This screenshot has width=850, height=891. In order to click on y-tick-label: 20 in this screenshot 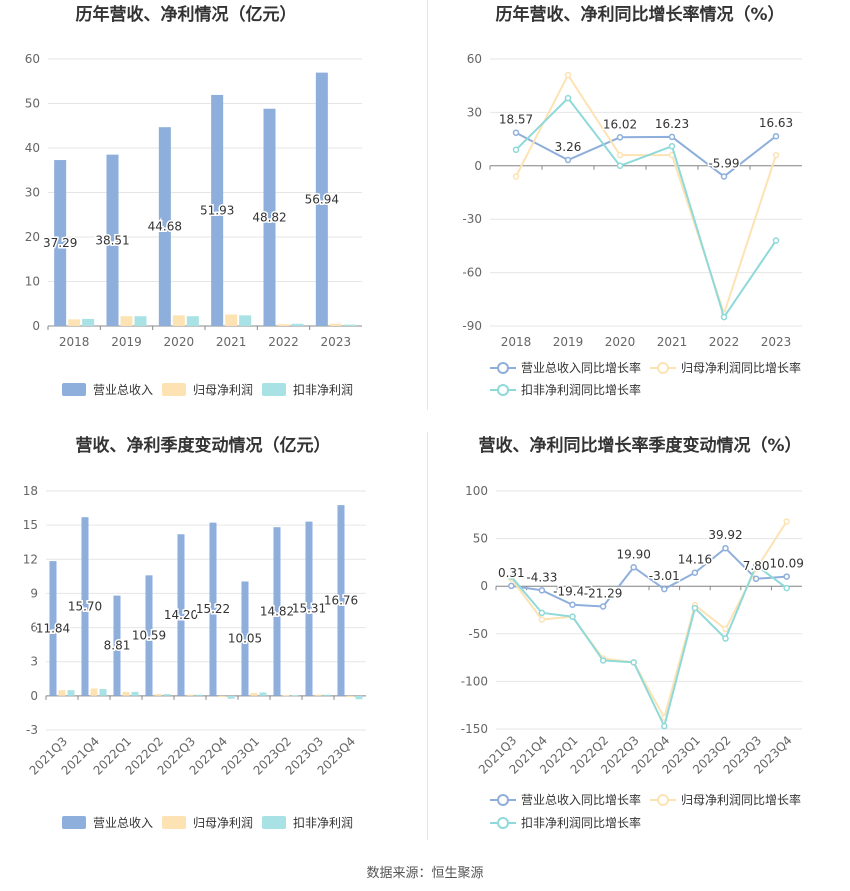, I will do `click(32, 237)`.